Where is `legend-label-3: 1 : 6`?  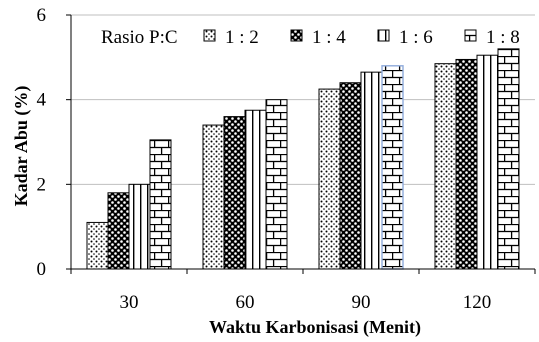 legend-label-3: 1 : 6 is located at coordinates (416, 37).